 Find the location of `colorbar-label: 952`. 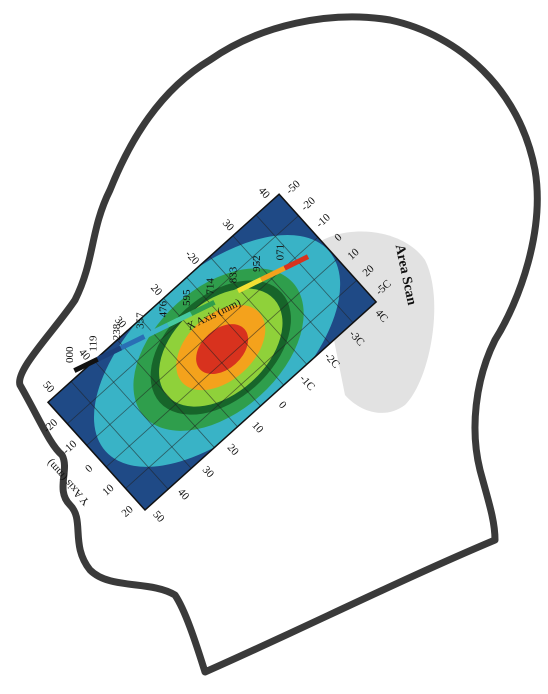

colorbar-label: 952 is located at coordinates (257, 263).